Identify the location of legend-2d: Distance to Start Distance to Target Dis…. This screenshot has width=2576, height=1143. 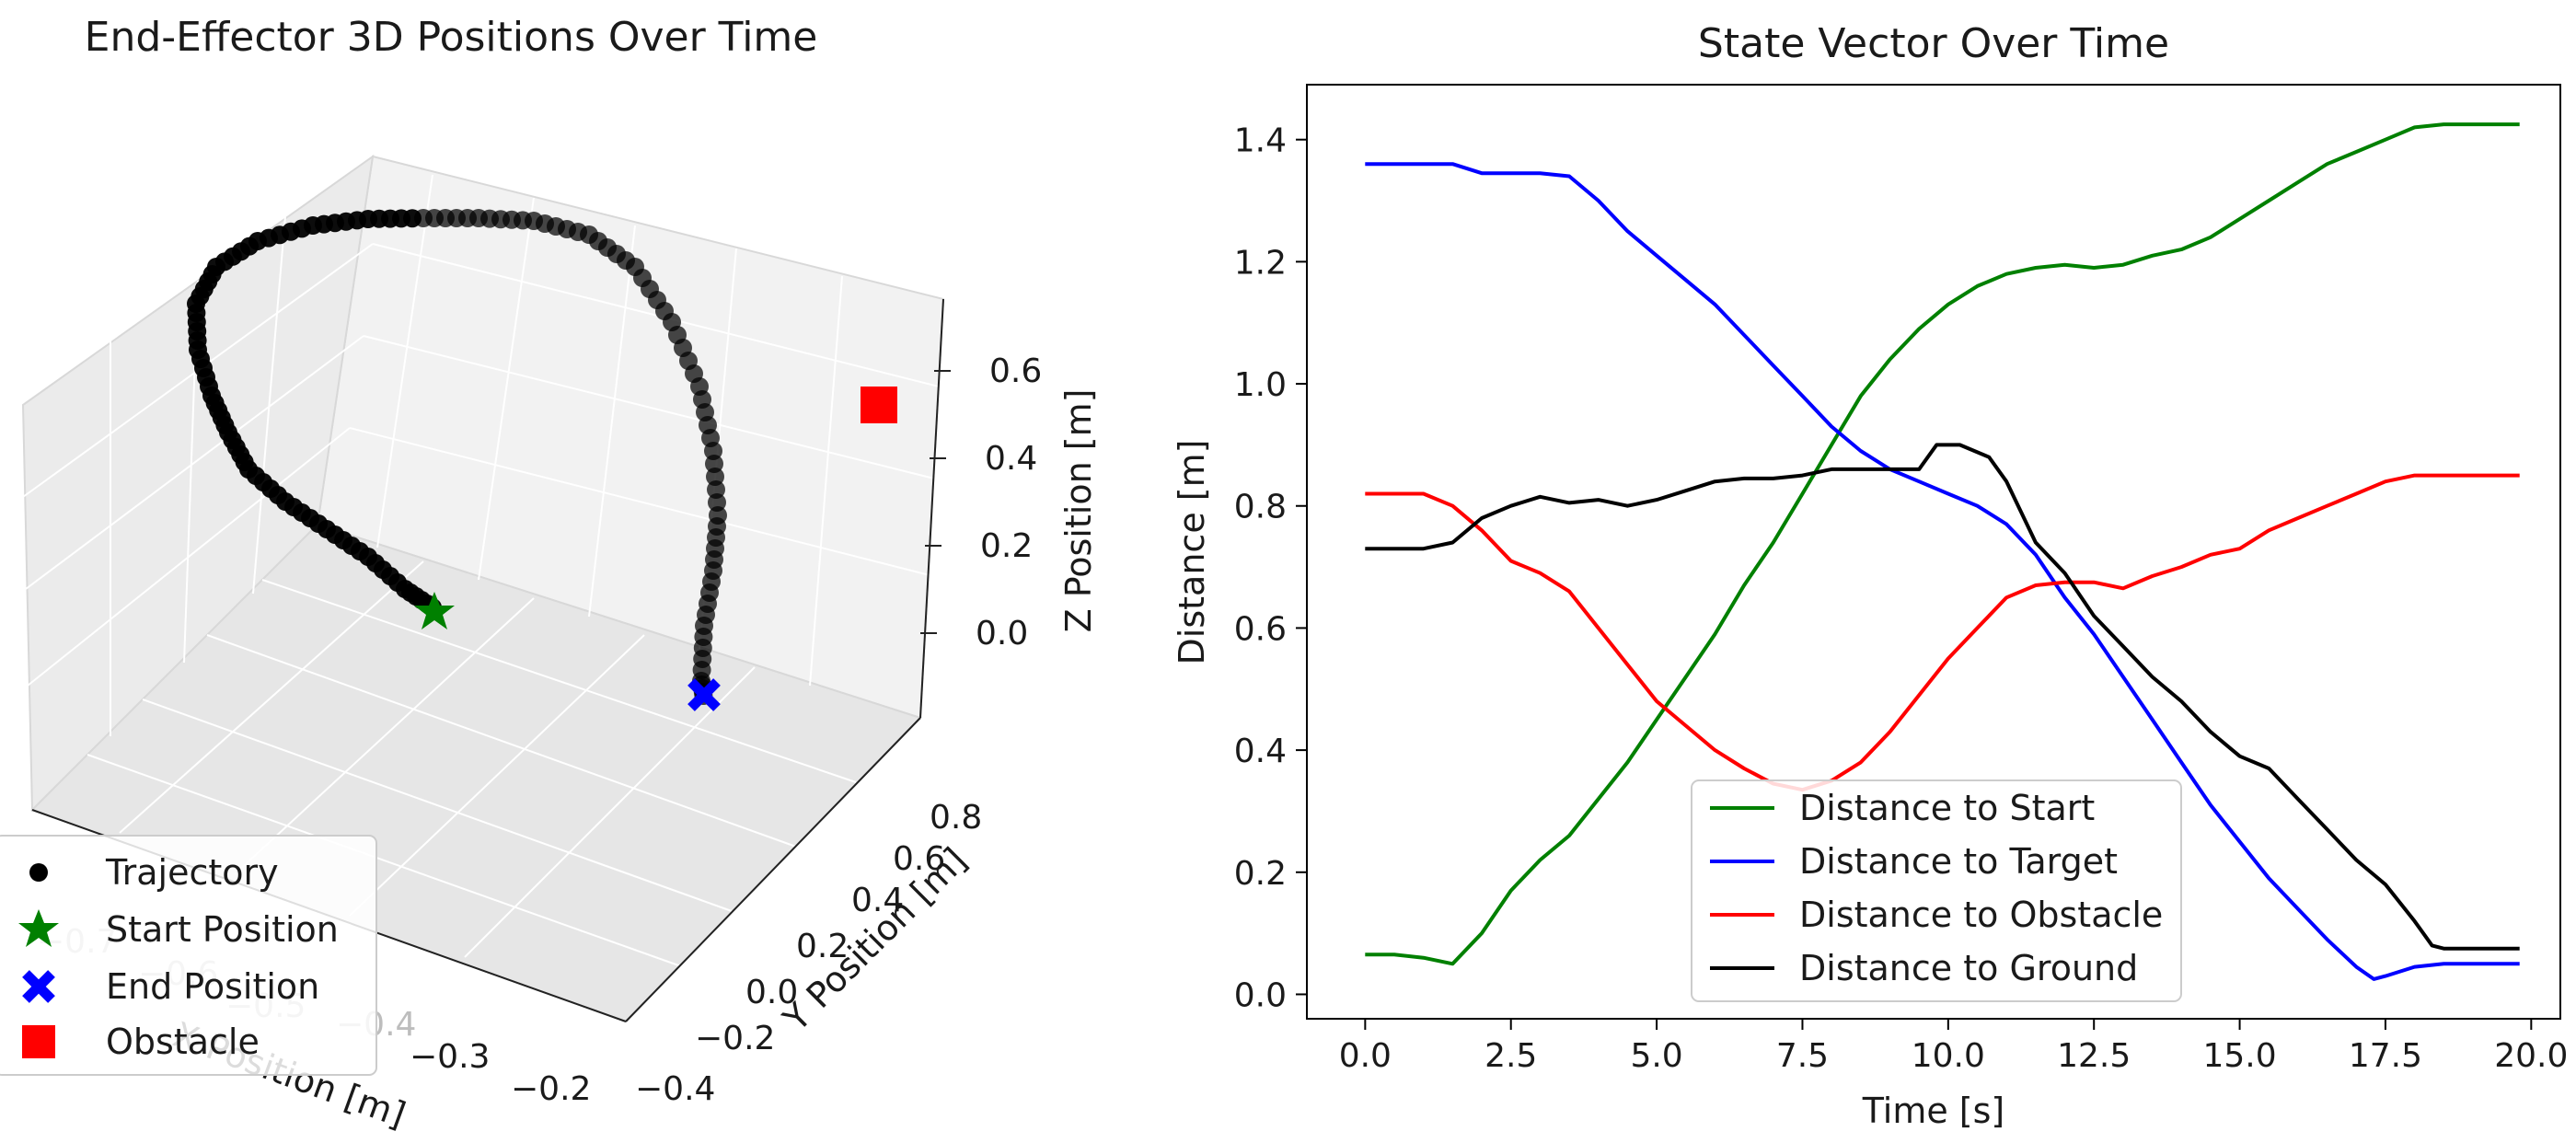
(1936, 891).